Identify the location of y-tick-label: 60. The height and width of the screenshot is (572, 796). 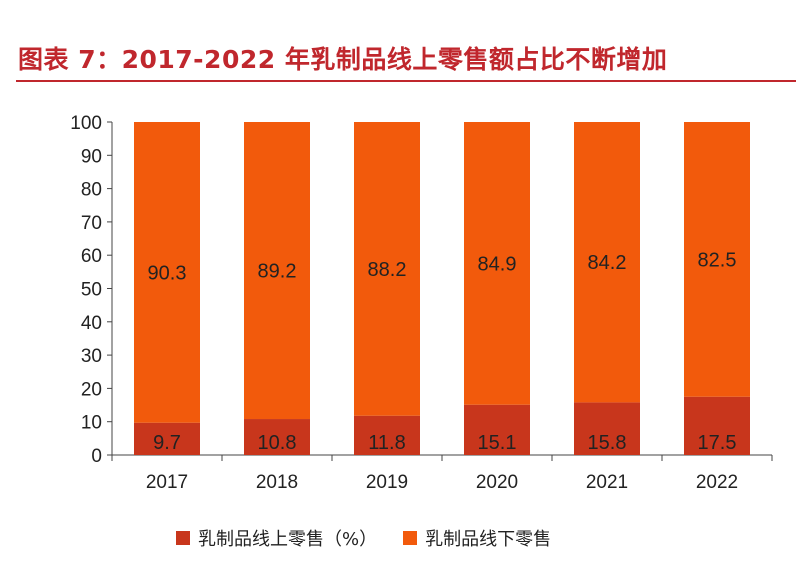
(91, 256).